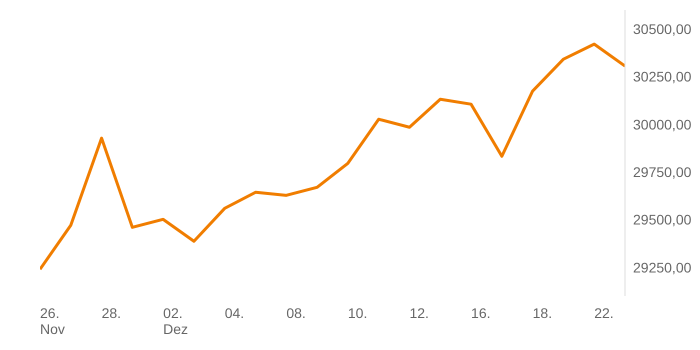 The image size is (700, 350). Describe the element at coordinates (419, 313) in the screenshot. I see `x-tick-label: 12.` at that location.